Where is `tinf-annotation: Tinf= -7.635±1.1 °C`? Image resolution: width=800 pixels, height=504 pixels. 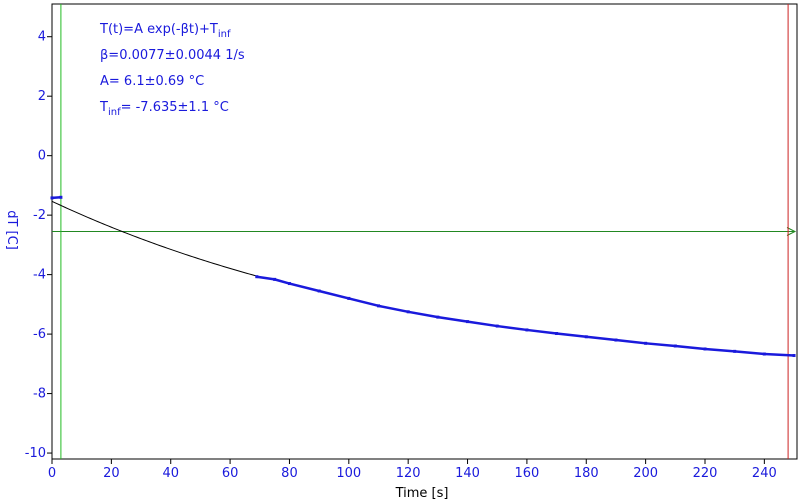
tinf-annotation: Tinf= -7.635±1.1 °C is located at coordinates (164, 109).